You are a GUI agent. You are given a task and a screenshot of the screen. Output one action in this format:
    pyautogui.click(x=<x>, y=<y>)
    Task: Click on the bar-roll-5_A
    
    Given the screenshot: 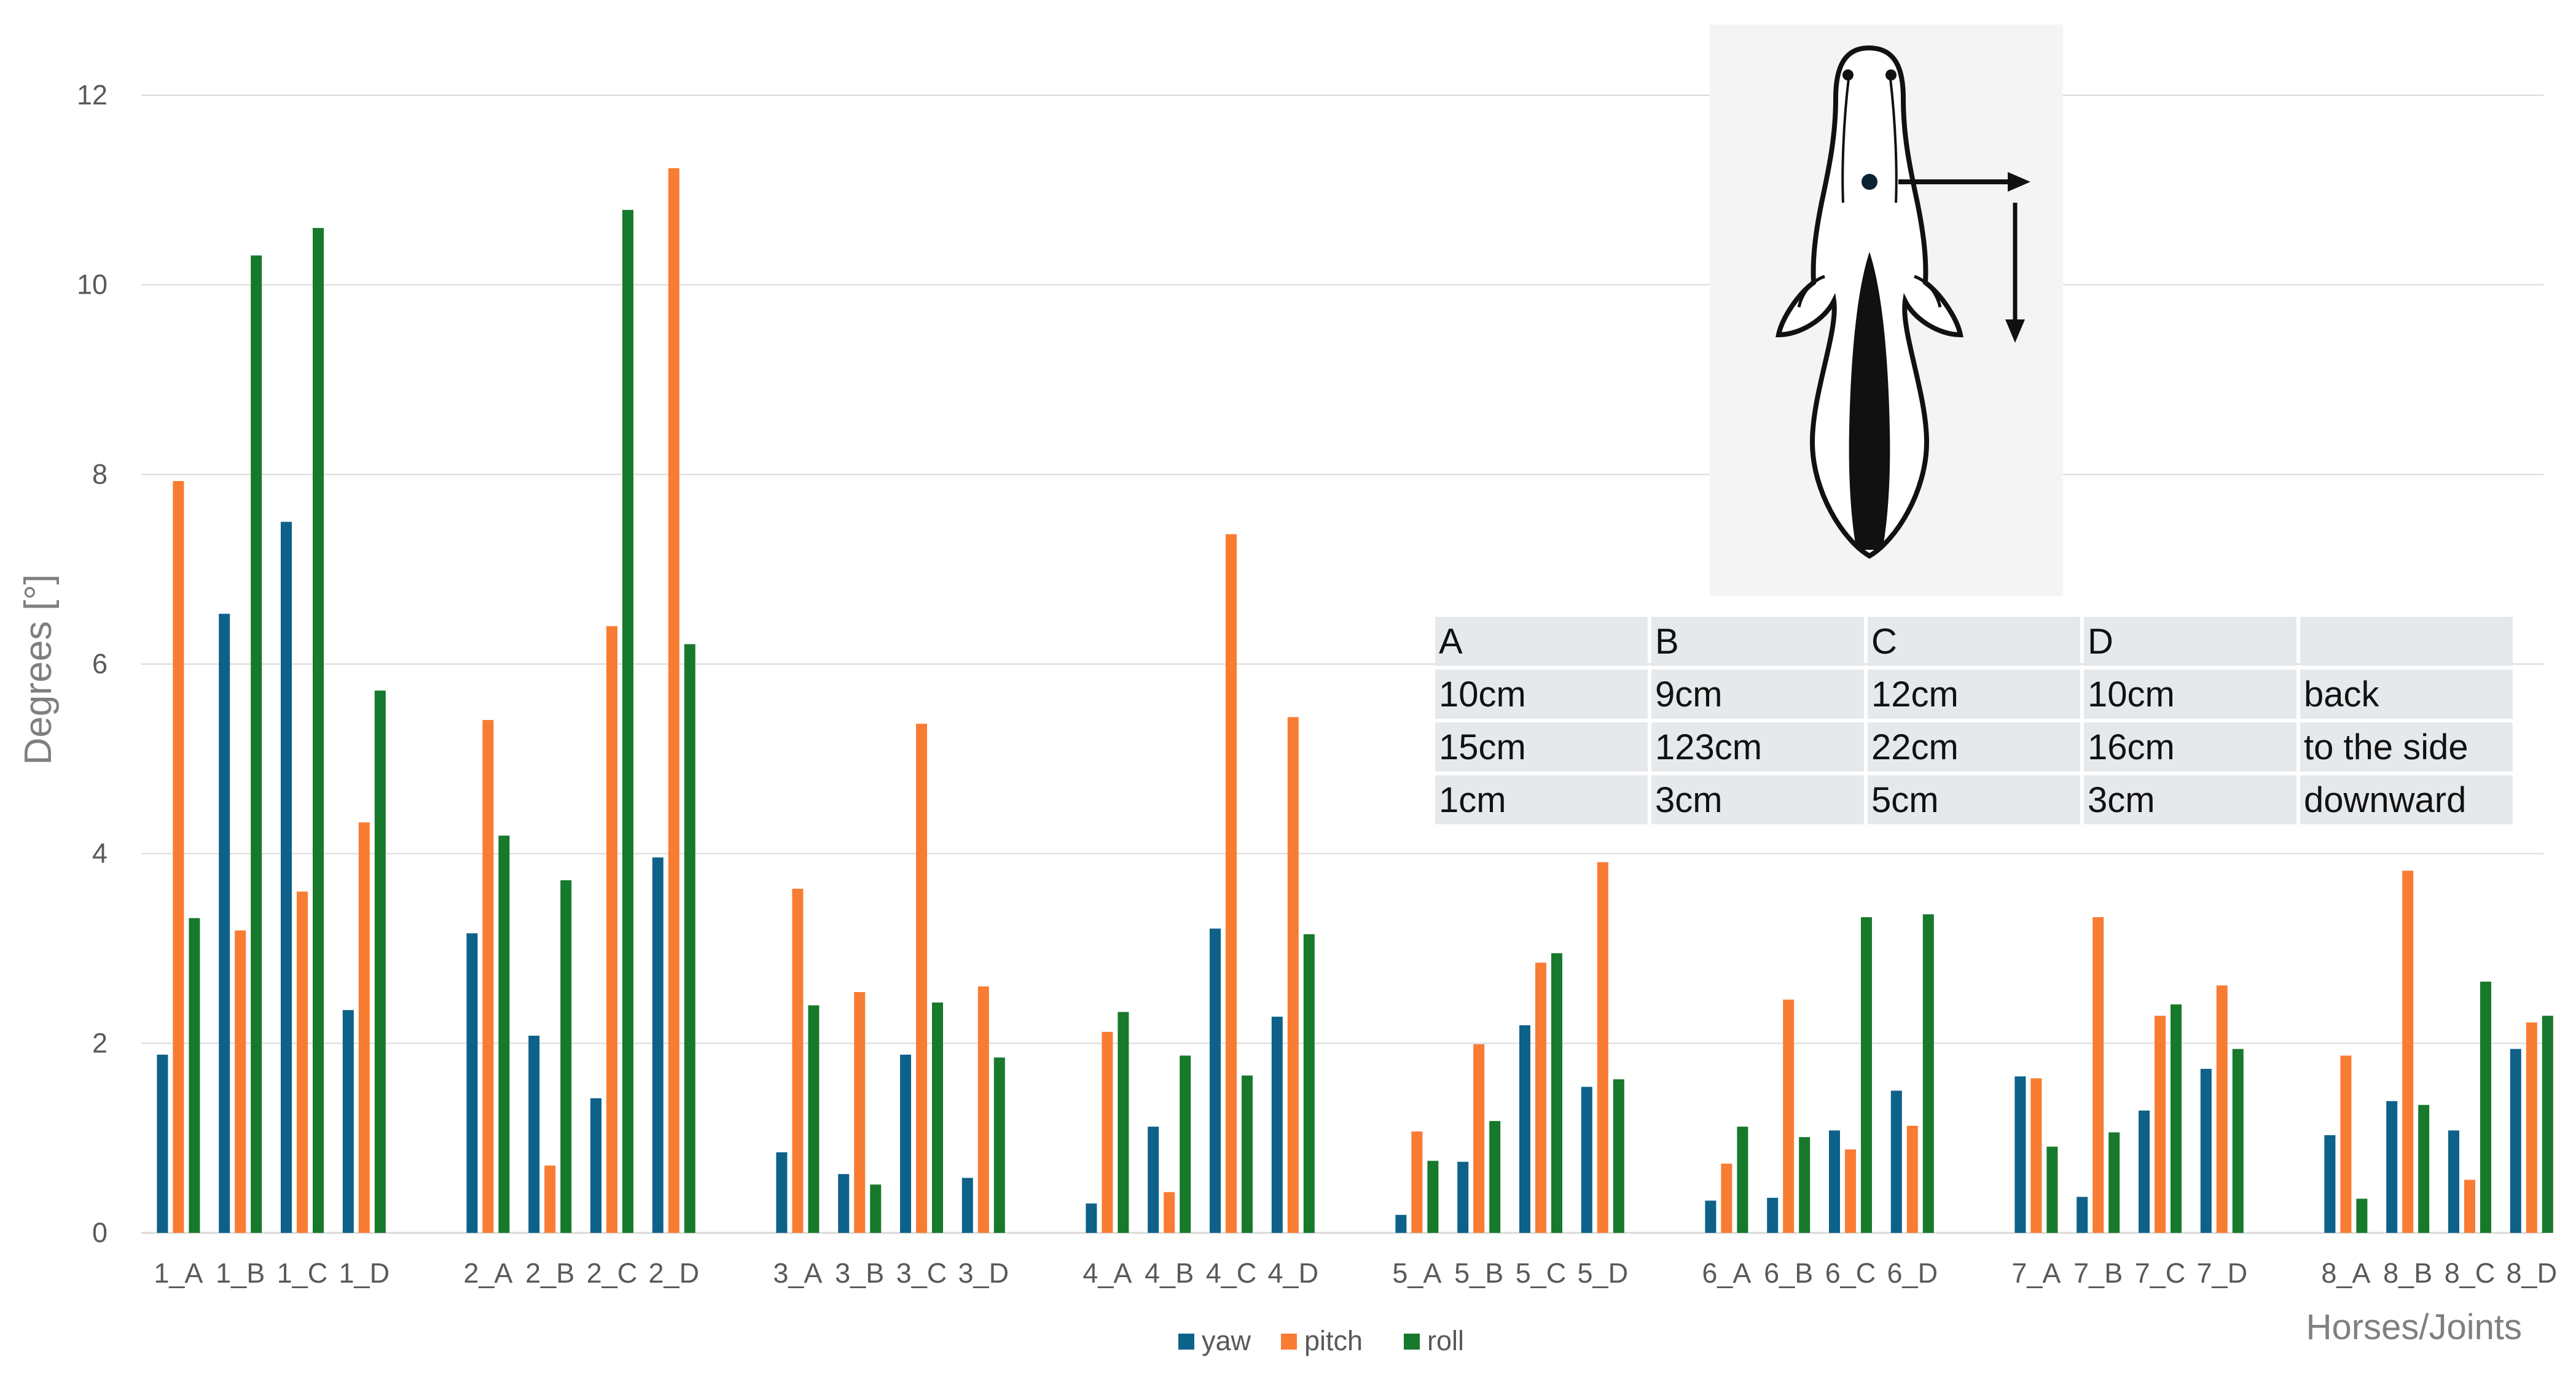 What is the action you would take?
    pyautogui.click(x=1433, y=1196)
    